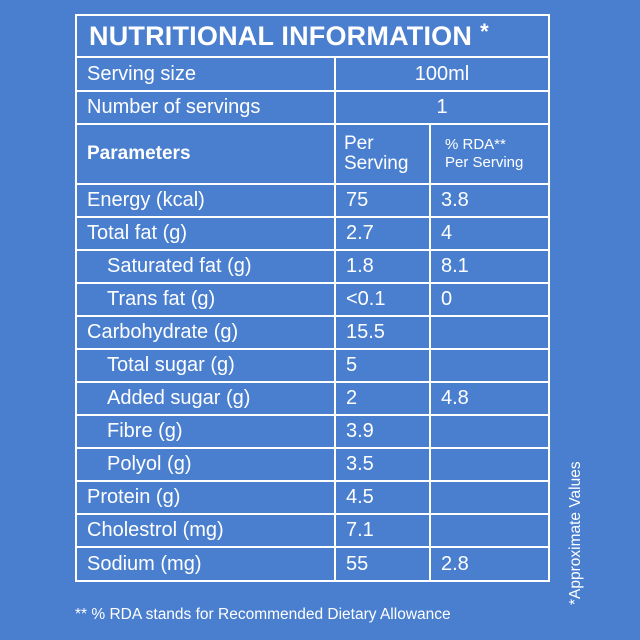 This screenshot has height=640, width=640. I want to click on serving-size-row: Serving size 100ml, so click(312, 75).